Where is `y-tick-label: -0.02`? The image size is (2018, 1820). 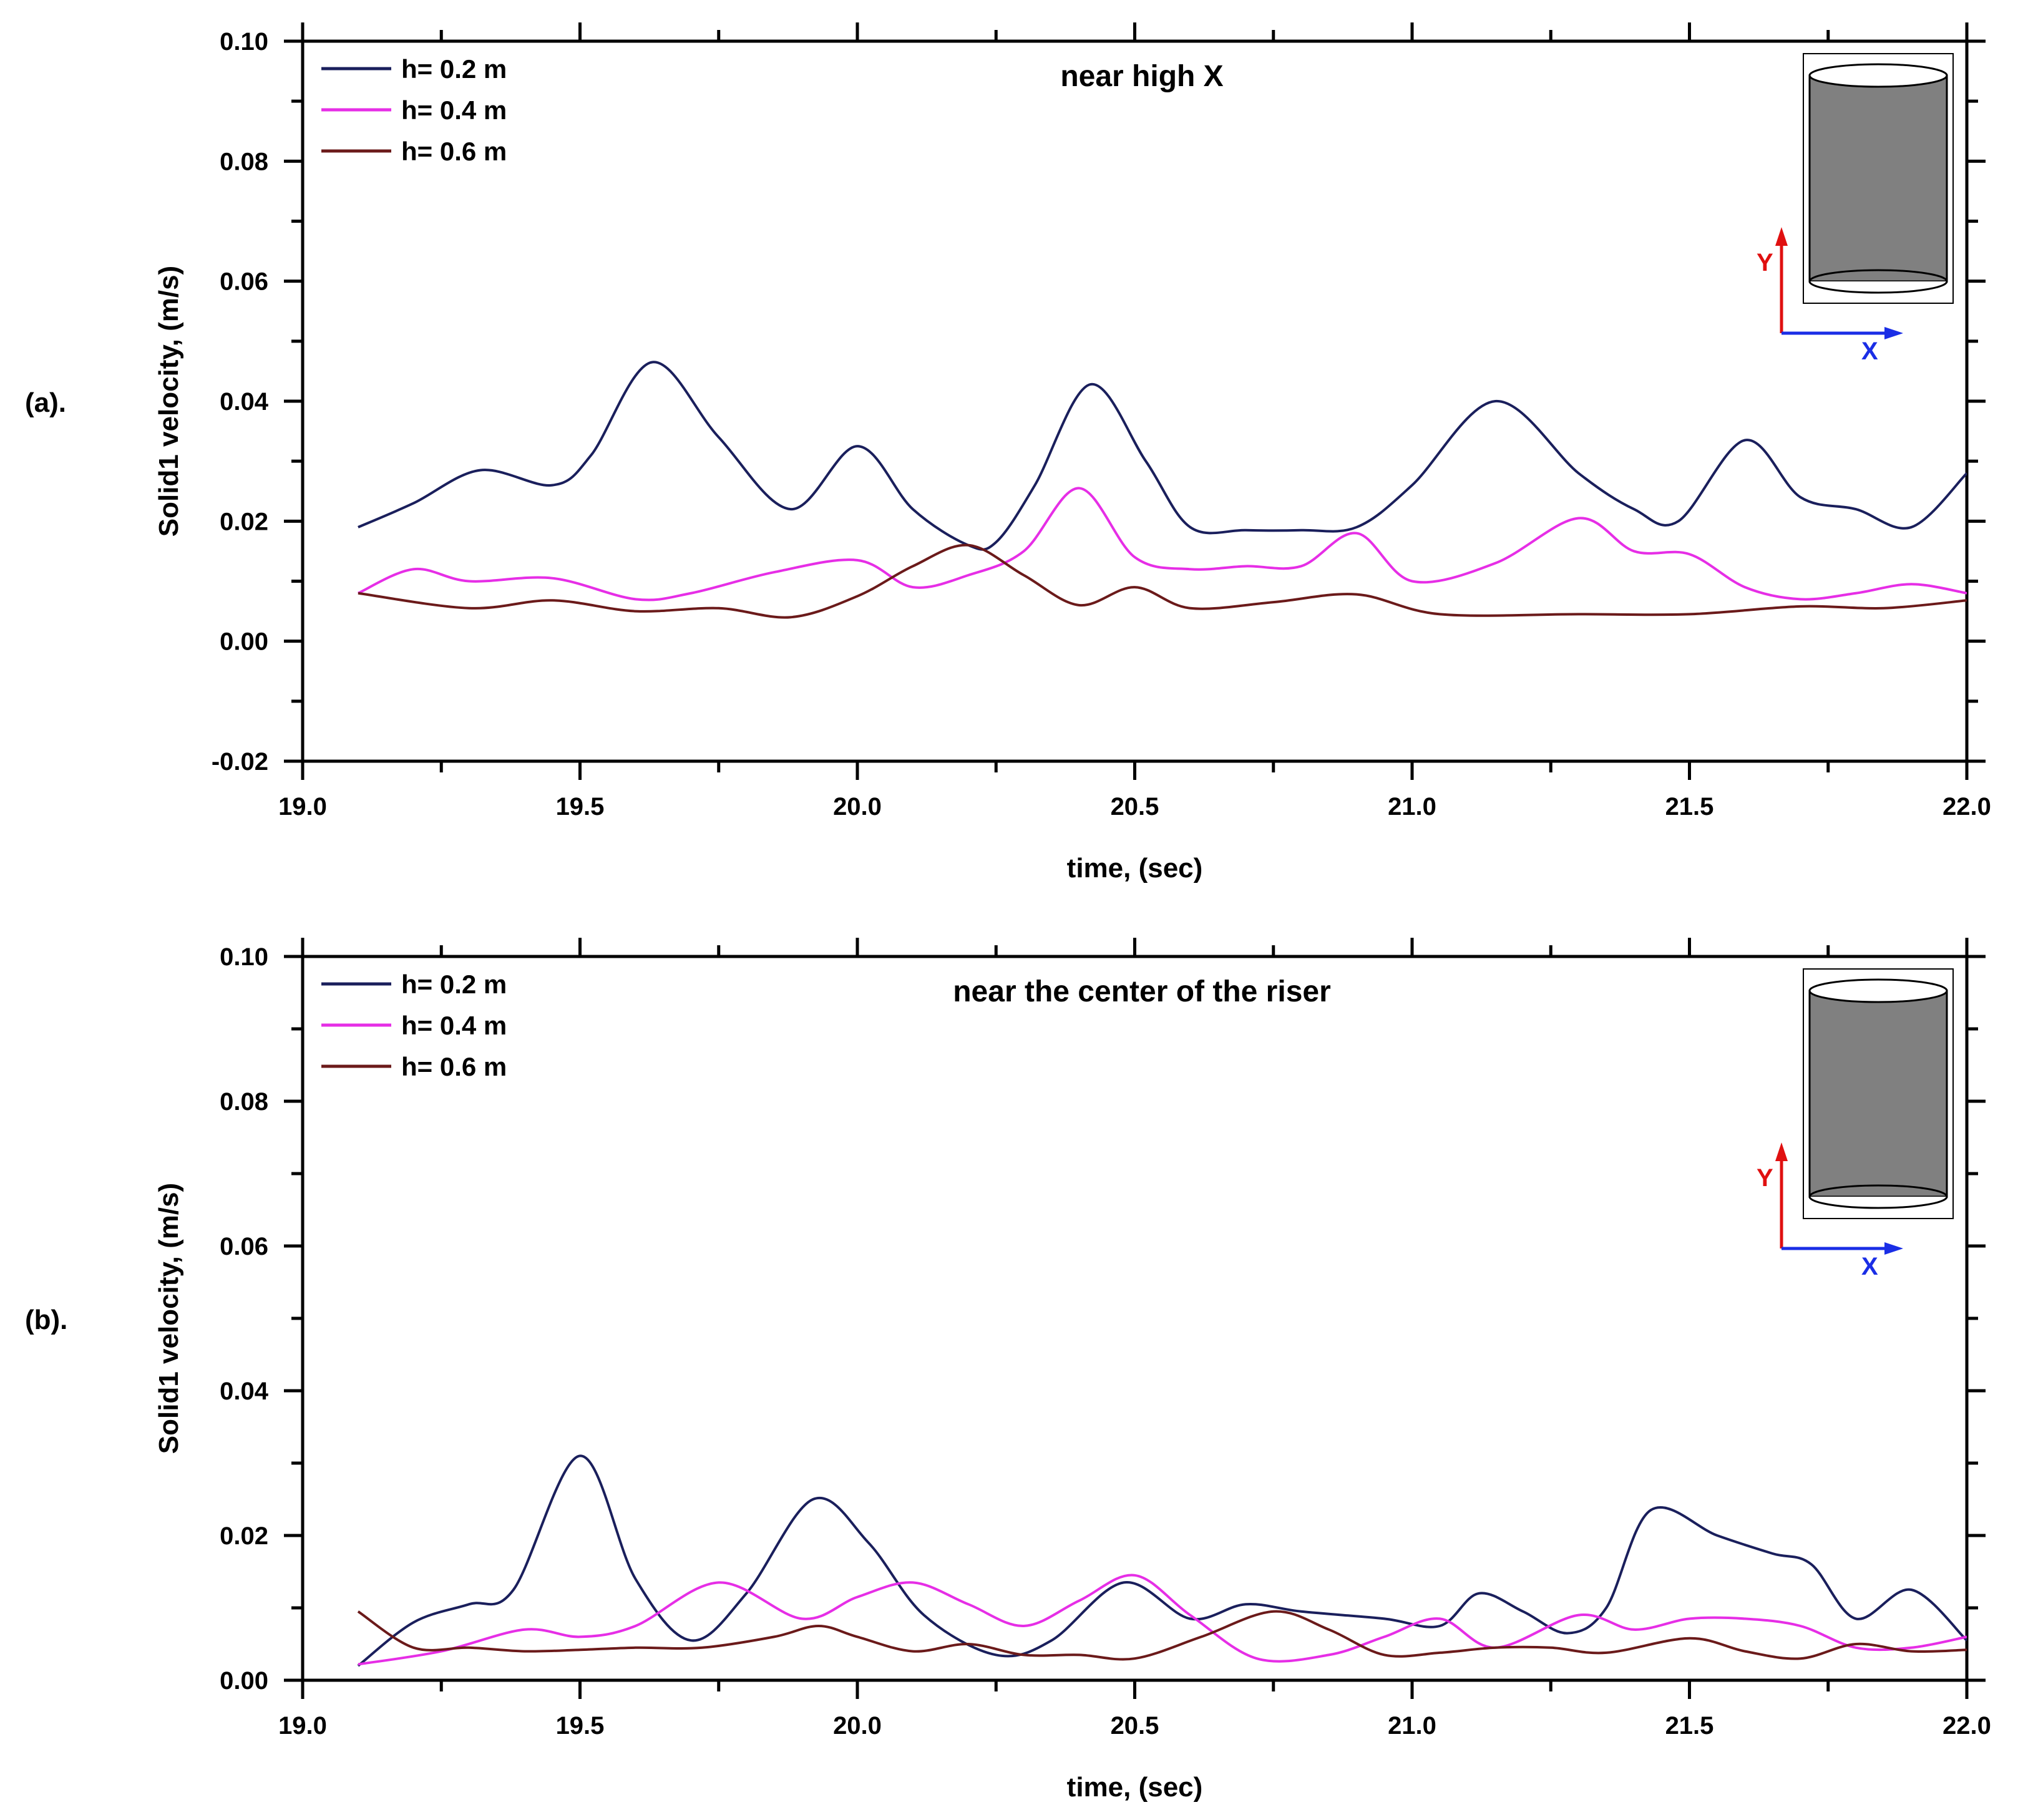
y-tick-label: -0.02 is located at coordinates (240, 762).